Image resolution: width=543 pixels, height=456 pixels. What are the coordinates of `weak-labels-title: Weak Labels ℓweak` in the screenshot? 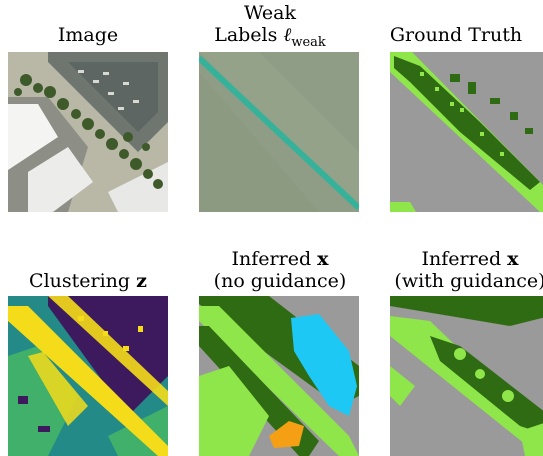 It's located at (270, 26).